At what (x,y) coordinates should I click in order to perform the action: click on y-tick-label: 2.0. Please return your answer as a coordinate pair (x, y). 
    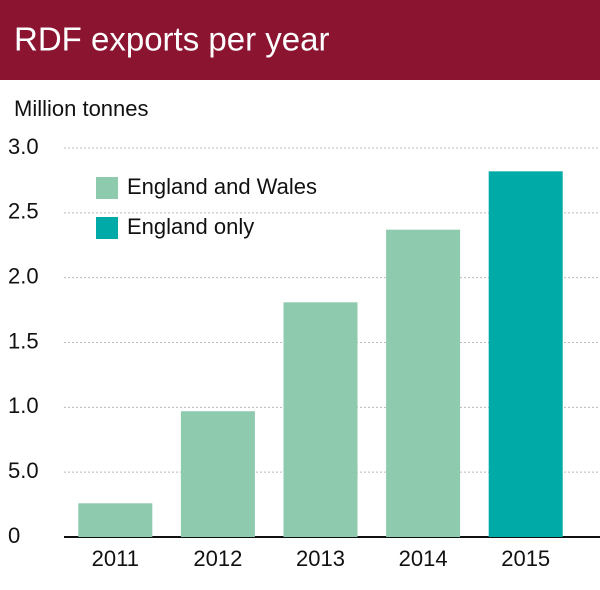
    Looking at the image, I should click on (23, 275).